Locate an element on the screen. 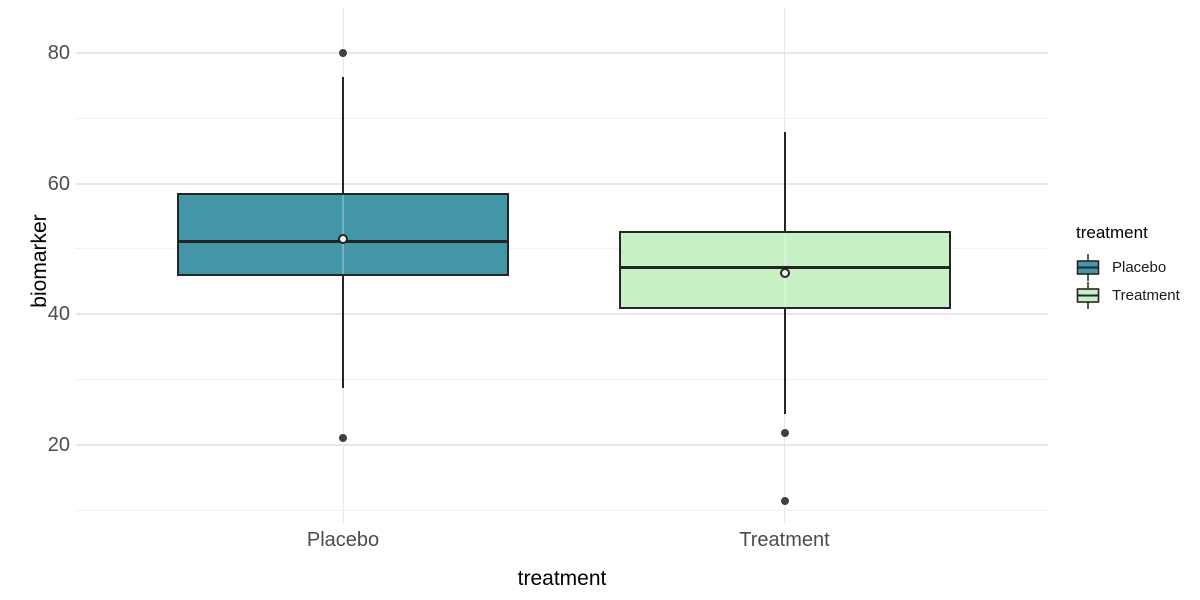  legend-title: treatment is located at coordinates (1112, 232).